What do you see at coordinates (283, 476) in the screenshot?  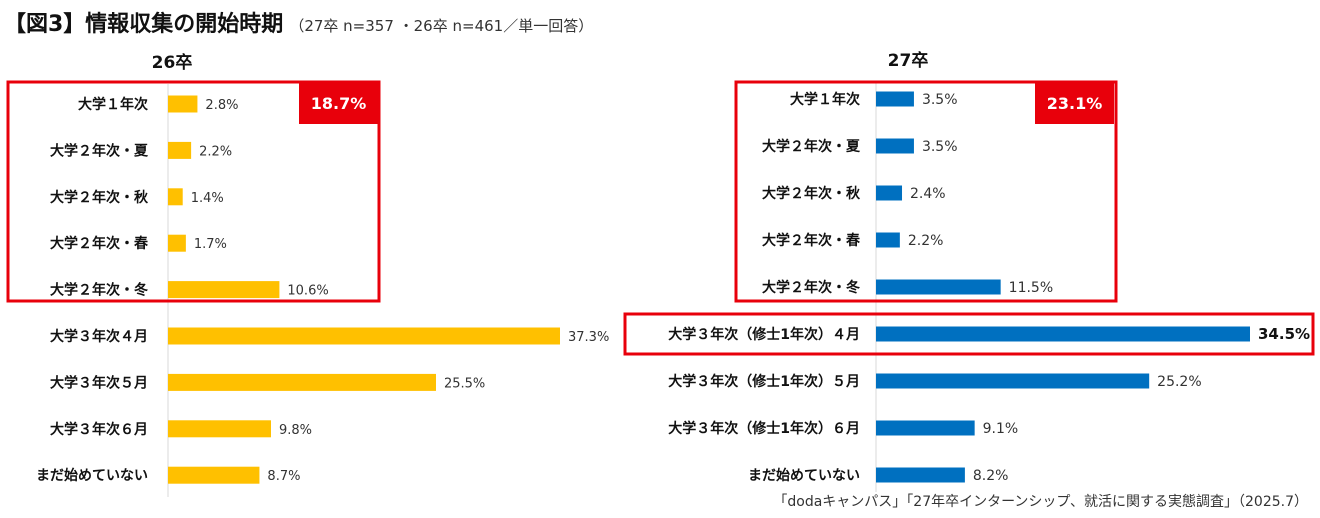 I see `data-label: 8.7%` at bounding box center [283, 476].